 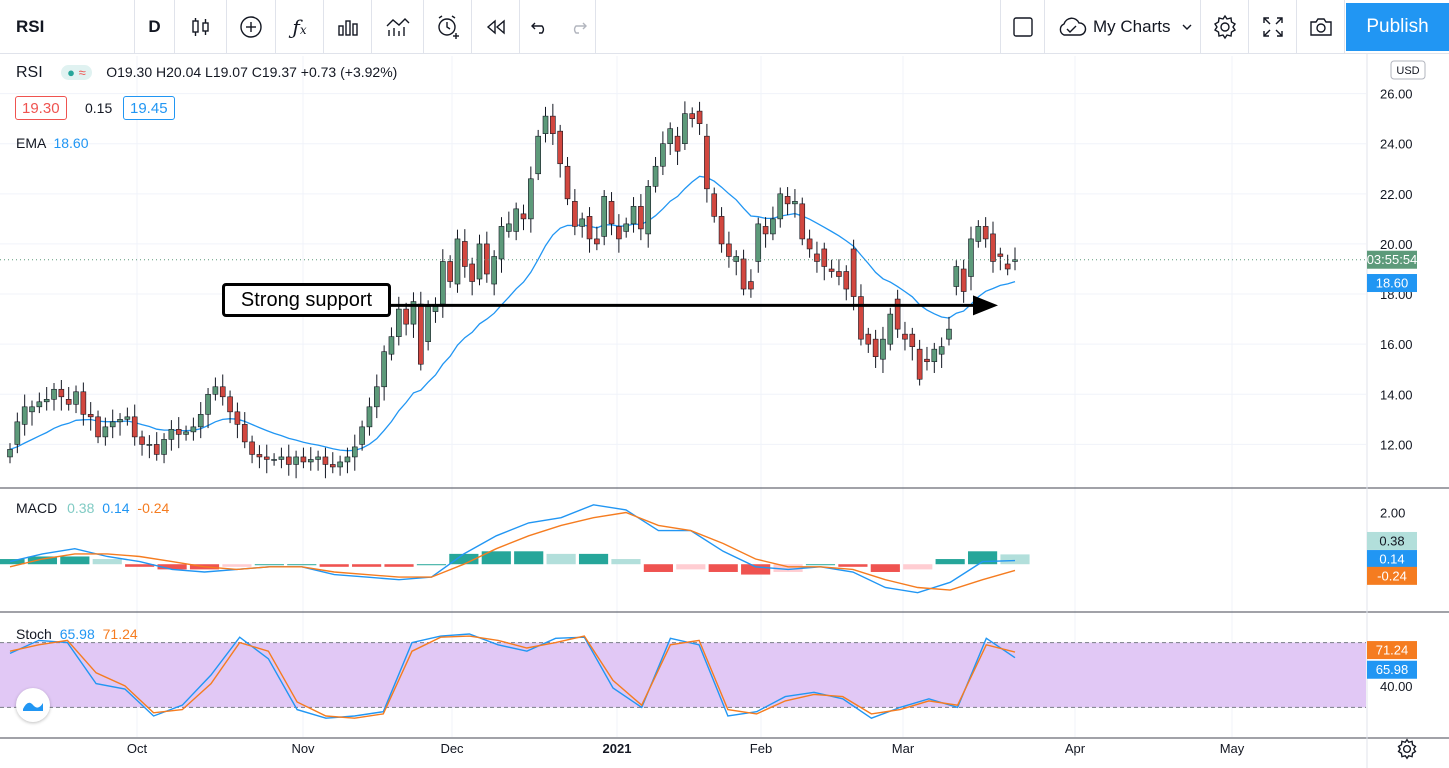 I want to click on stoch-k-tag-text: 65.98, so click(x=1392, y=669).